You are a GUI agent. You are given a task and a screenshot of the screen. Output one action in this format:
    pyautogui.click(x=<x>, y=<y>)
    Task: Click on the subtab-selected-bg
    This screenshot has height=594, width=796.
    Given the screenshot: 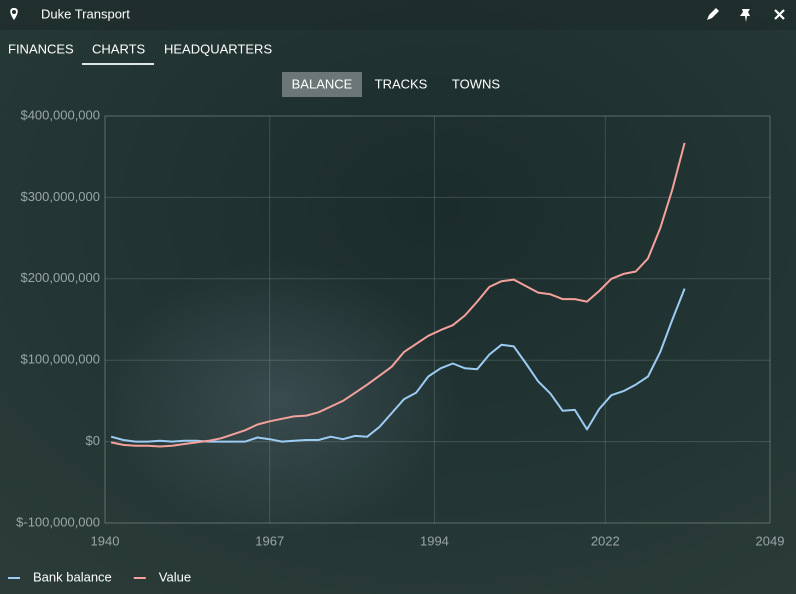 What is the action you would take?
    pyautogui.click(x=322, y=84)
    